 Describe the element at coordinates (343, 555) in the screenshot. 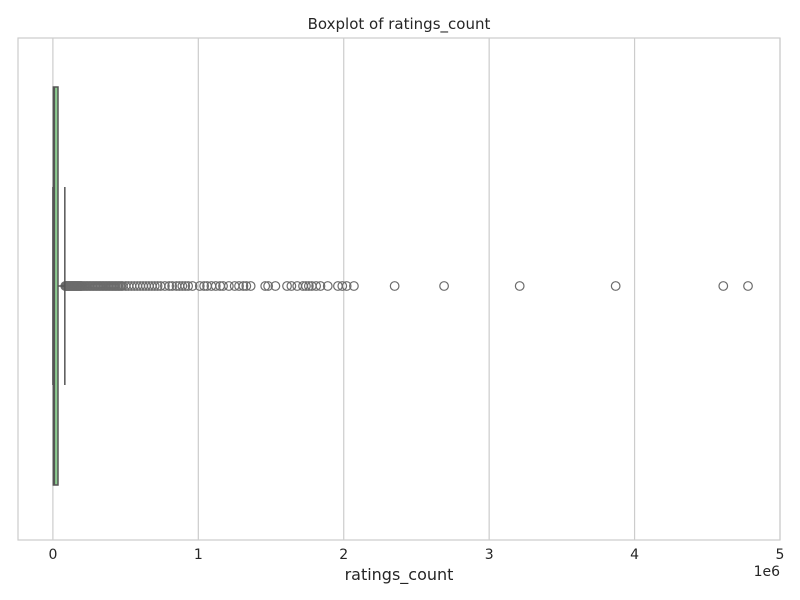

I see `x-tick-label-2: 2` at that location.